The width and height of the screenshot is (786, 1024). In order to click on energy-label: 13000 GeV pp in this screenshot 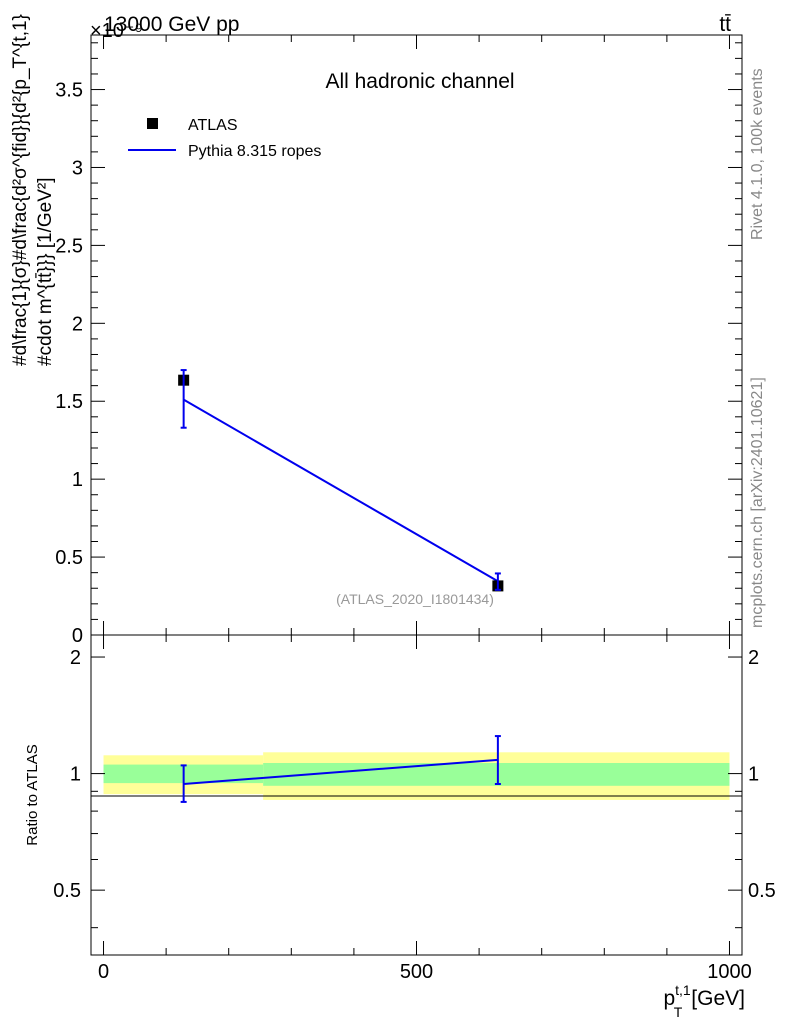, I will do `click(171, 24)`.